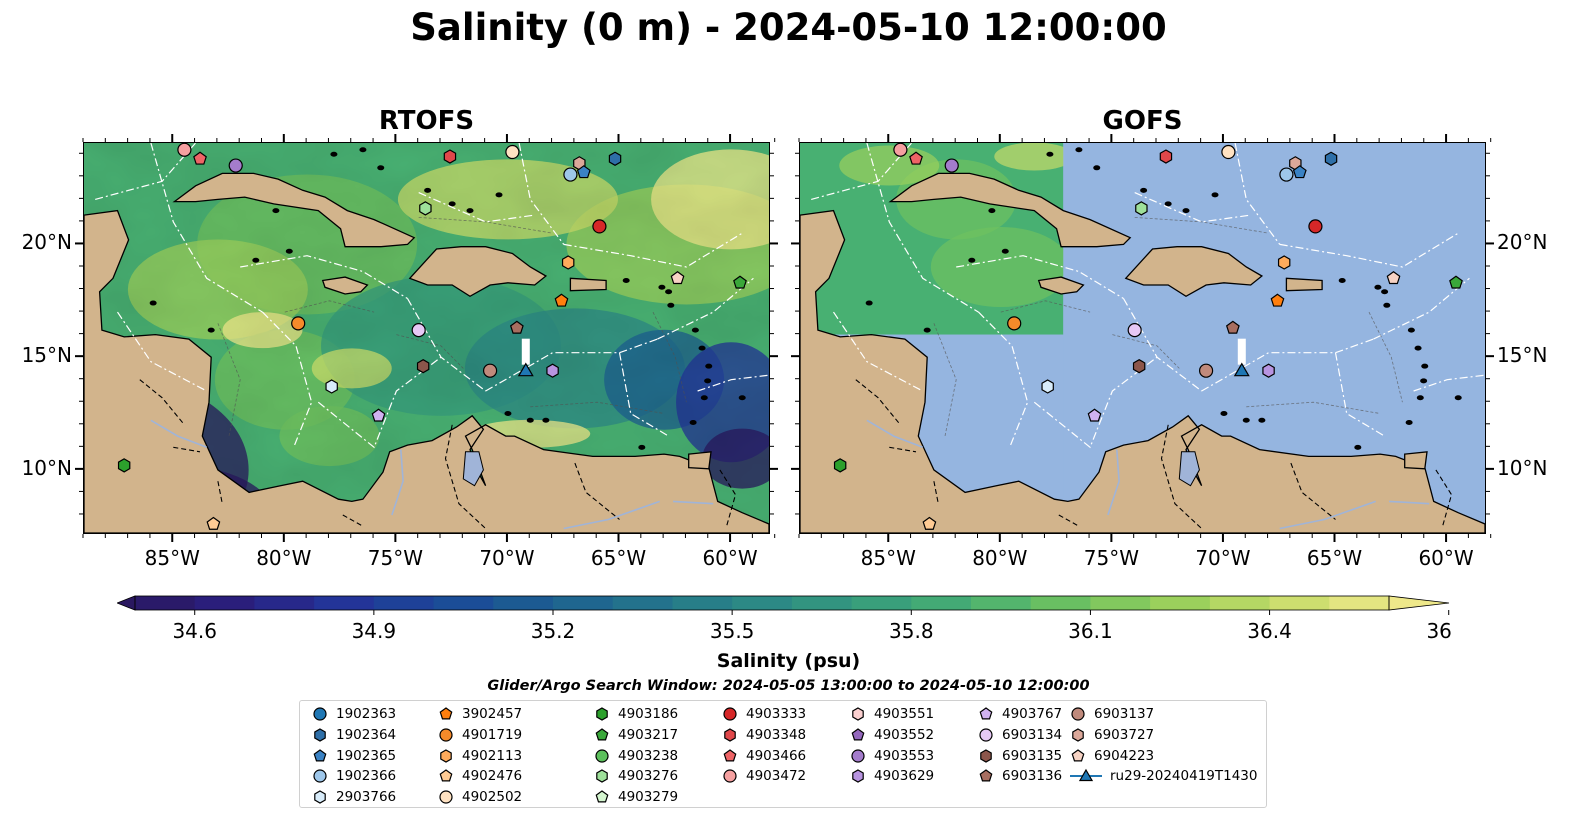 The image size is (1577, 827). I want to click on legend-entry: 6903136, so click(1020, 776).